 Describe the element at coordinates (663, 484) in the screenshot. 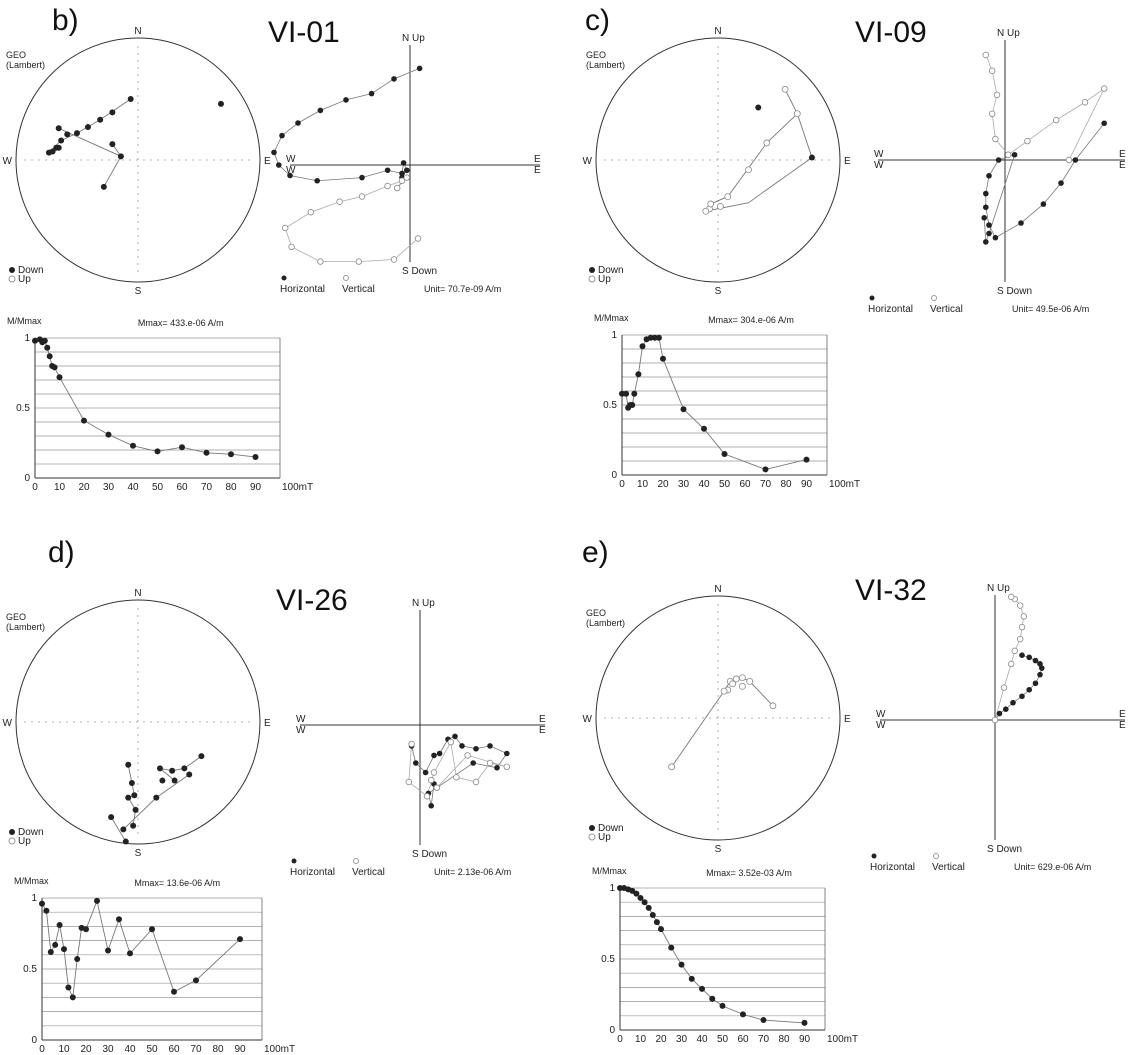

I see `demag-xtick: 20` at that location.